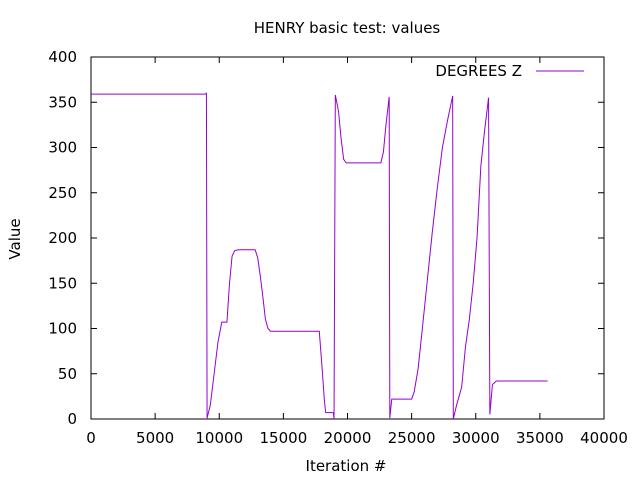  Describe the element at coordinates (62, 102) in the screenshot. I see `y-tick-label: 350` at that location.